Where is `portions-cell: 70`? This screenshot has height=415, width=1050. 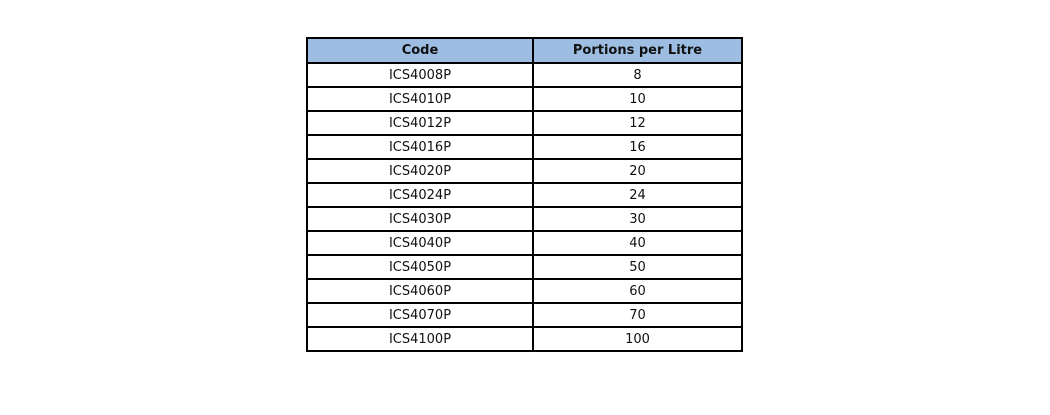 portions-cell: 70 is located at coordinates (637, 315).